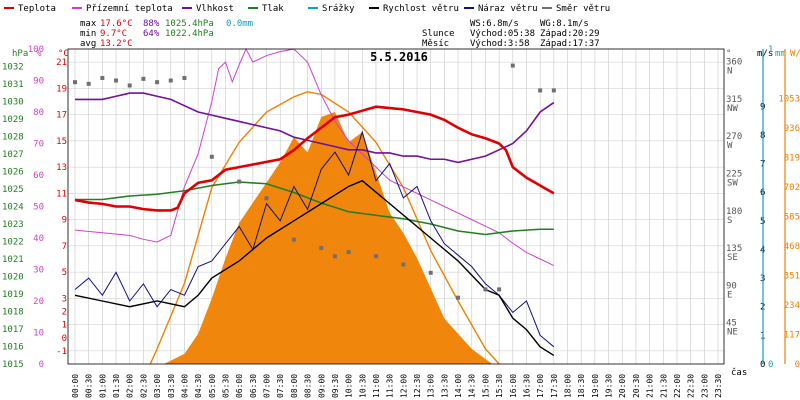 Image resolution: width=800 pixels, height=400 pixels. Describe the element at coordinates (64, 247) in the screenshot. I see `temperature-tick: 7` at that location.